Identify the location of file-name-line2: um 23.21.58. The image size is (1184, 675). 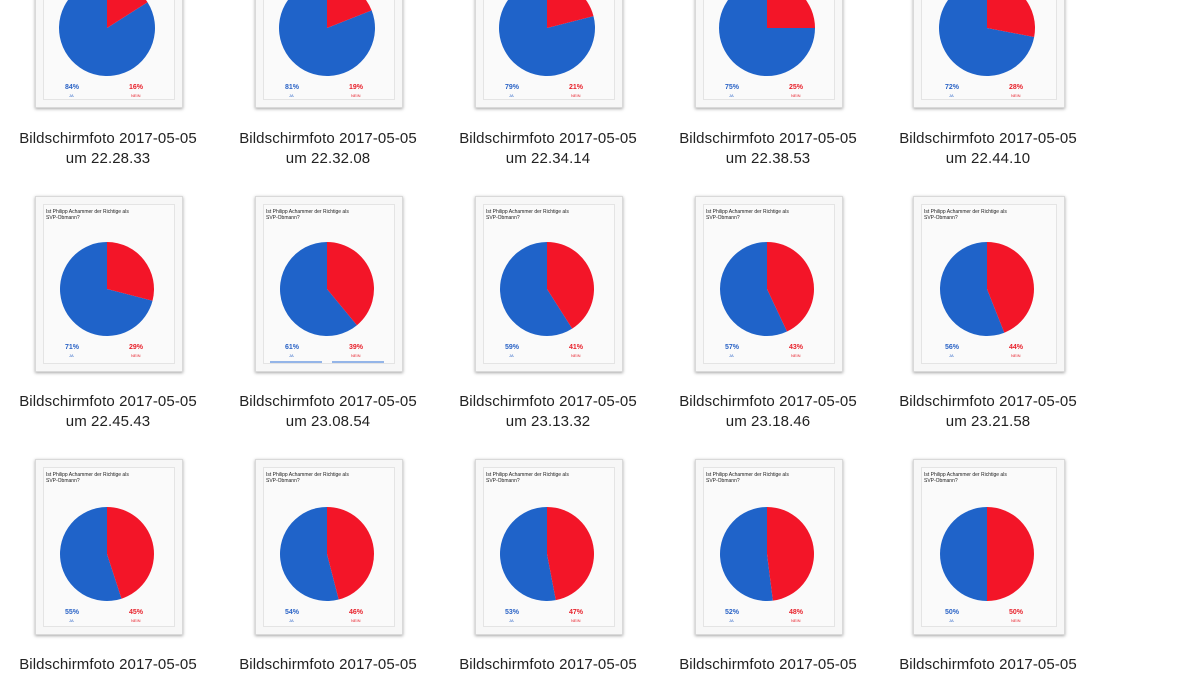
(988, 421).